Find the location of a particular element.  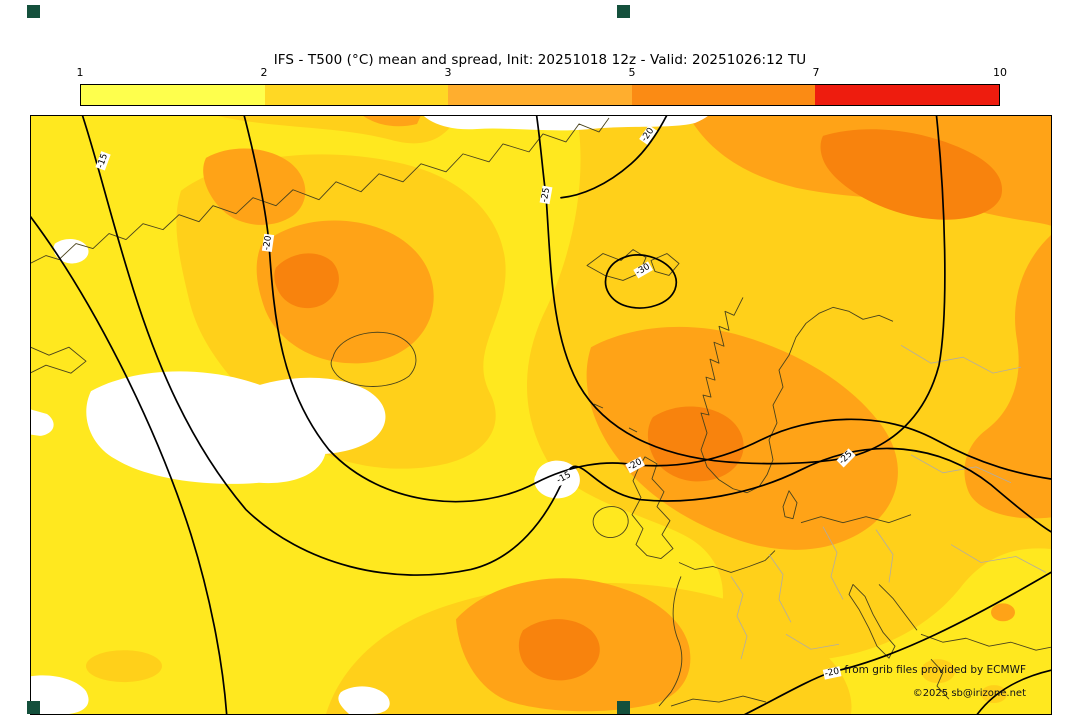

colorbar-tick-label: 1 is located at coordinates (80, 72).